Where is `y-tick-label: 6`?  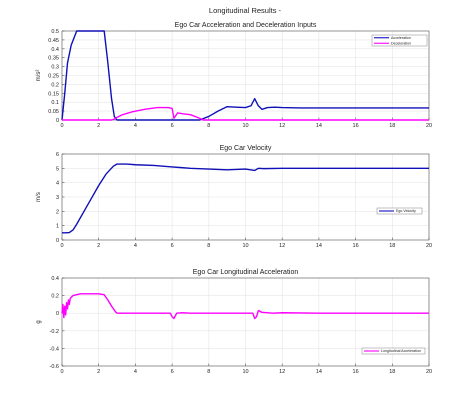
y-tick-label: 6 is located at coordinates (57, 155).